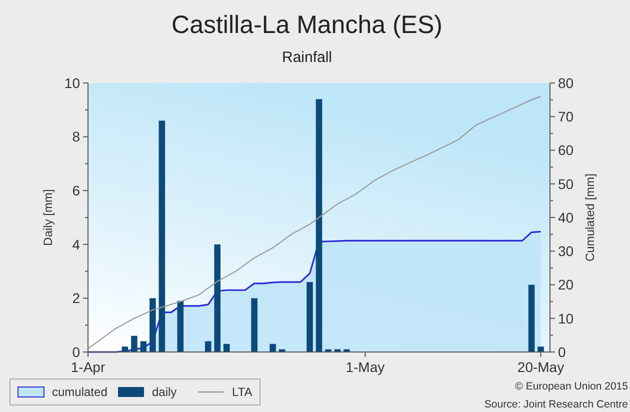 The height and width of the screenshot is (412, 630). I want to click on y-tick-label: 10, so click(72, 82).